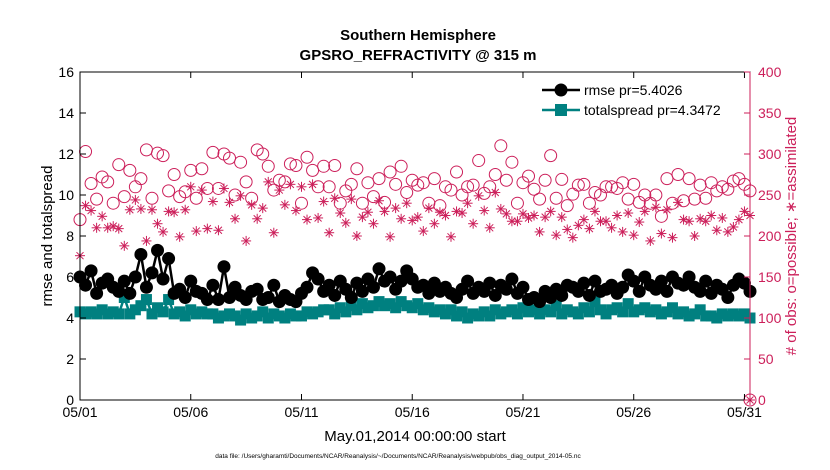 The image size is (830, 470). What do you see at coordinates (47, 236) in the screenshot?
I see `y-axis-label: rmse and totalspread` at bounding box center [47, 236].